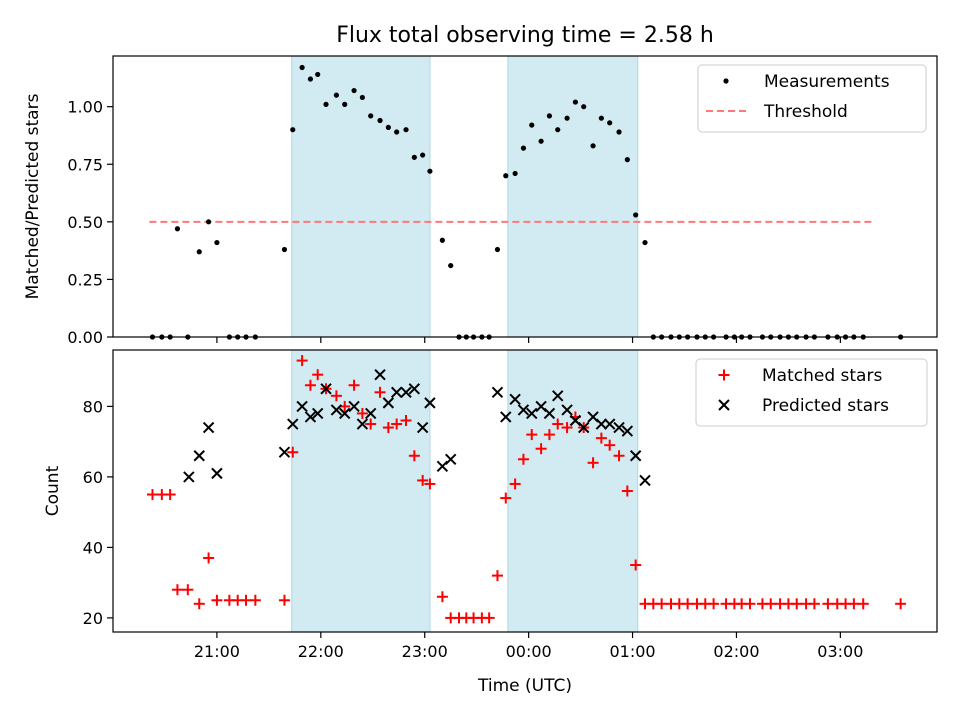  I want to click on y-tick-label: 0.50, so click(85, 222).